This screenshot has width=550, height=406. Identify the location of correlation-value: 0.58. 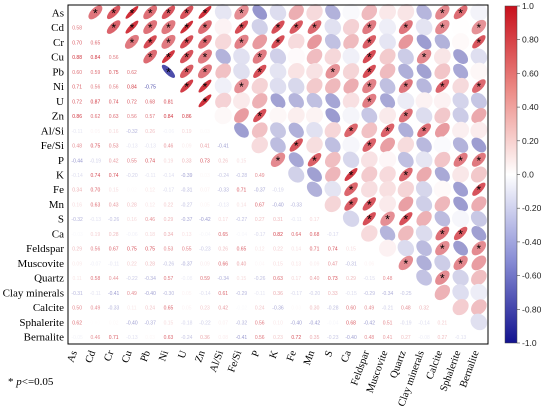
(77, 29).